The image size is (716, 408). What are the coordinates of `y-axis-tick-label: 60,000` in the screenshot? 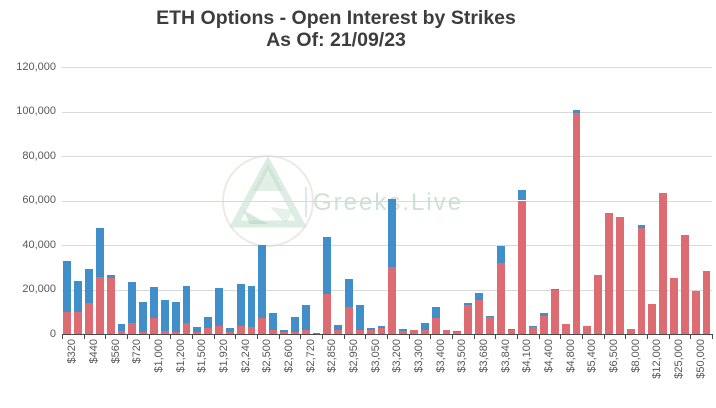 It's located at (39, 200).